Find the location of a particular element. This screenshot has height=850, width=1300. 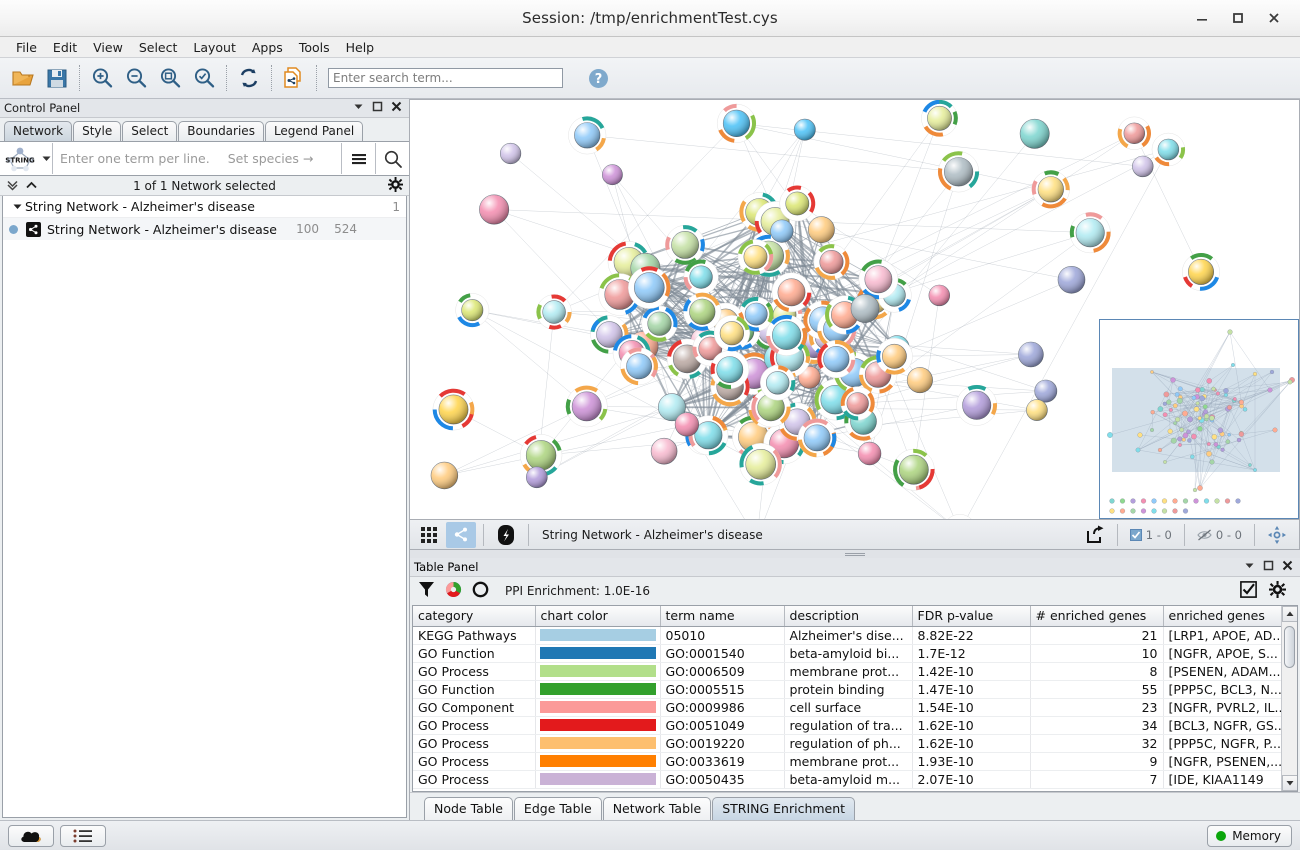

column-header-term-name: term name is located at coordinates (722, 616).